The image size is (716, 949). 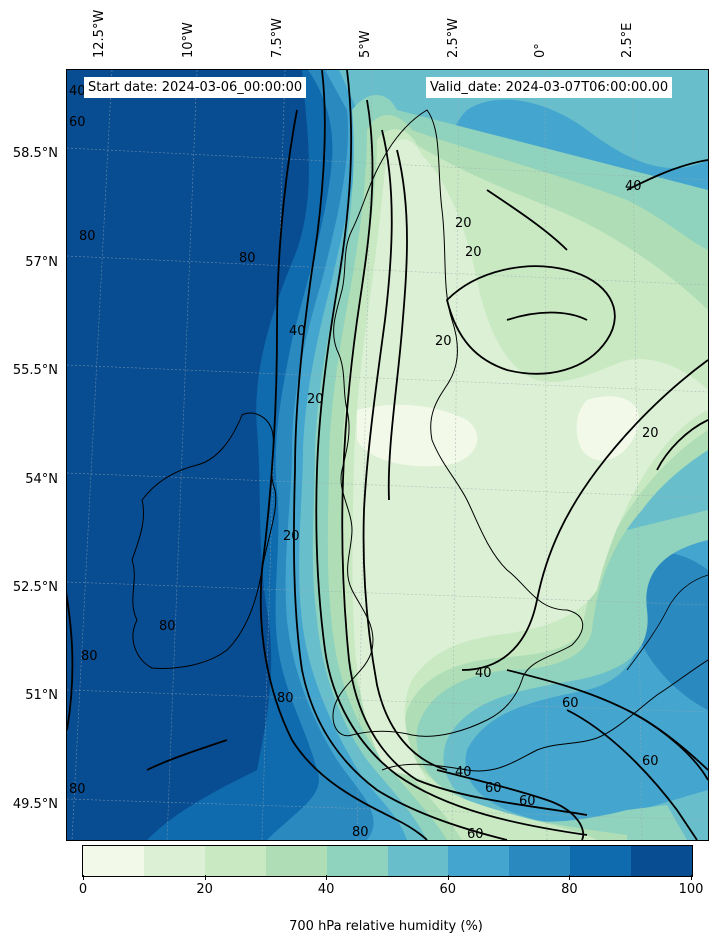 I want to click on east-humid-patch, so click(x=667, y=631).